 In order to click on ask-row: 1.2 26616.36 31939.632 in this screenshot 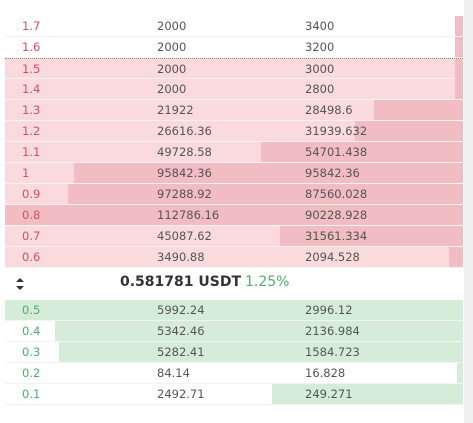, I will do `click(234, 131)`.